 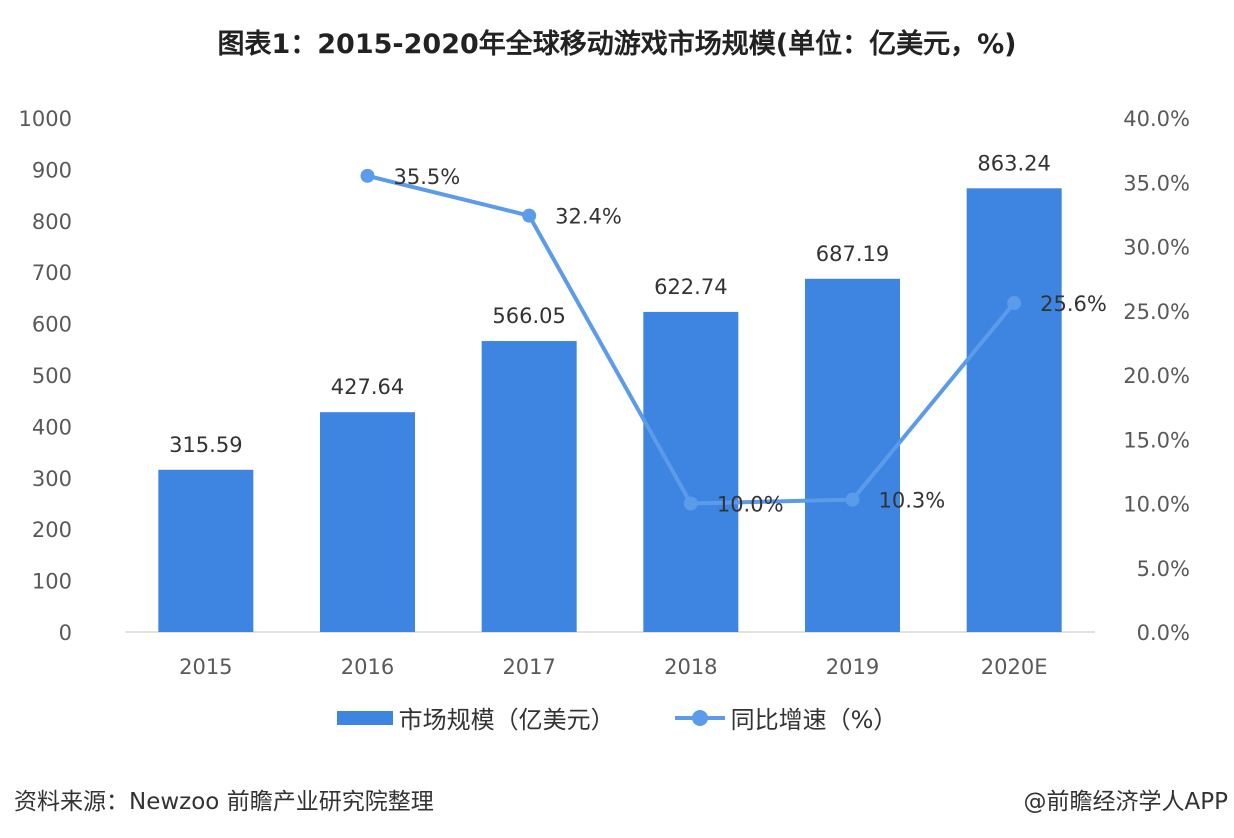 What do you see at coordinates (528, 667) in the screenshot?
I see `x-tick: 2017` at bounding box center [528, 667].